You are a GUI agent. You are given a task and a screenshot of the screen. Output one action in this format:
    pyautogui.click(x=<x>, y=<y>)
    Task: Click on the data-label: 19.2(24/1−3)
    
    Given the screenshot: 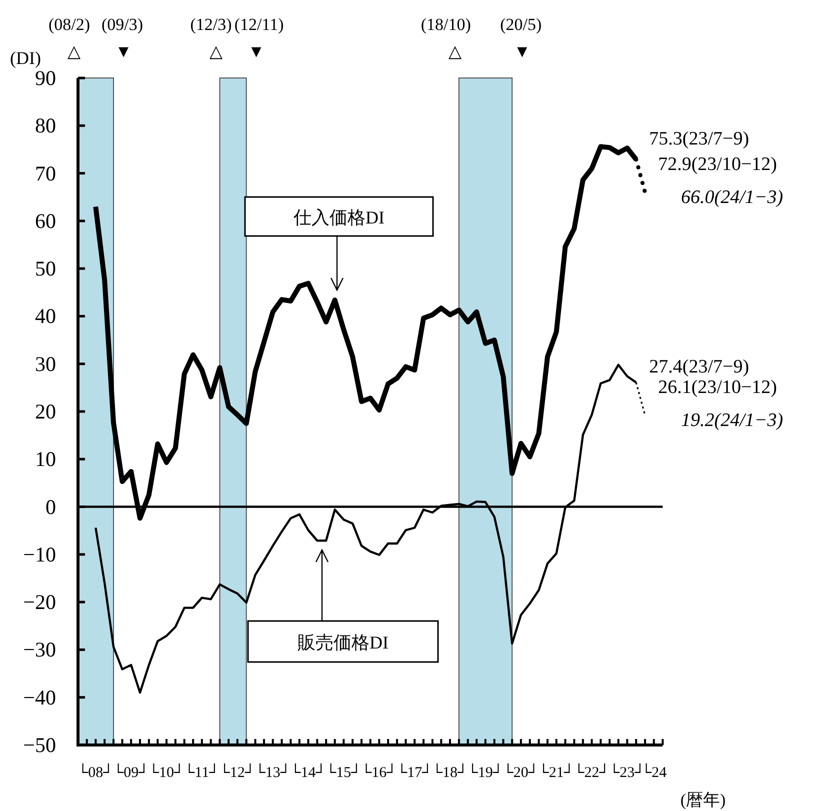 What is the action you would take?
    pyautogui.click(x=732, y=420)
    